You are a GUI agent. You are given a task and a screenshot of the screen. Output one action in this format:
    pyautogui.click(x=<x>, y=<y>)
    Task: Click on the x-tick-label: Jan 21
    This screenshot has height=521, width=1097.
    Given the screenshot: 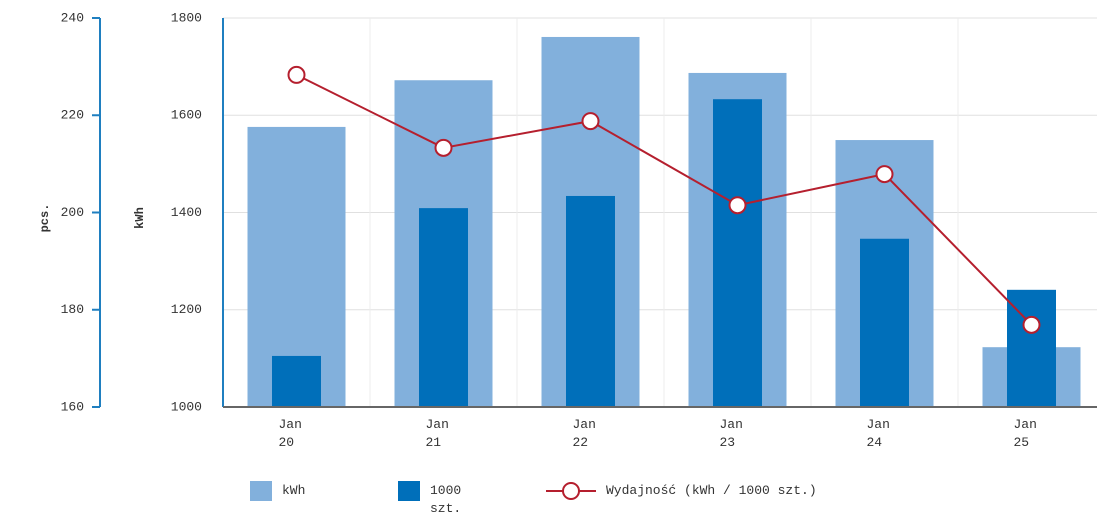 What is the action you would take?
    pyautogui.click(x=437, y=433)
    